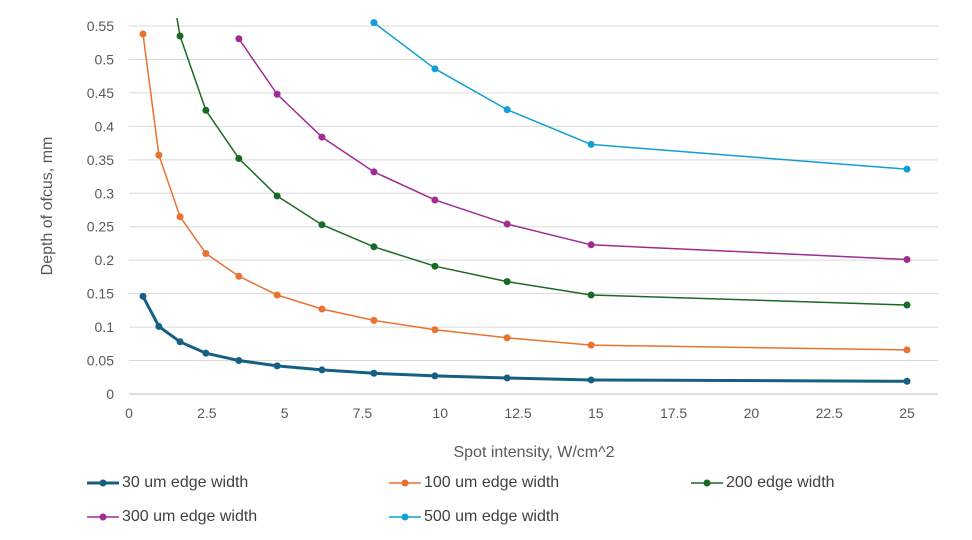 The image size is (972, 540). What do you see at coordinates (185, 482) in the screenshot?
I see `legend-label: 30 um edge width` at bounding box center [185, 482].